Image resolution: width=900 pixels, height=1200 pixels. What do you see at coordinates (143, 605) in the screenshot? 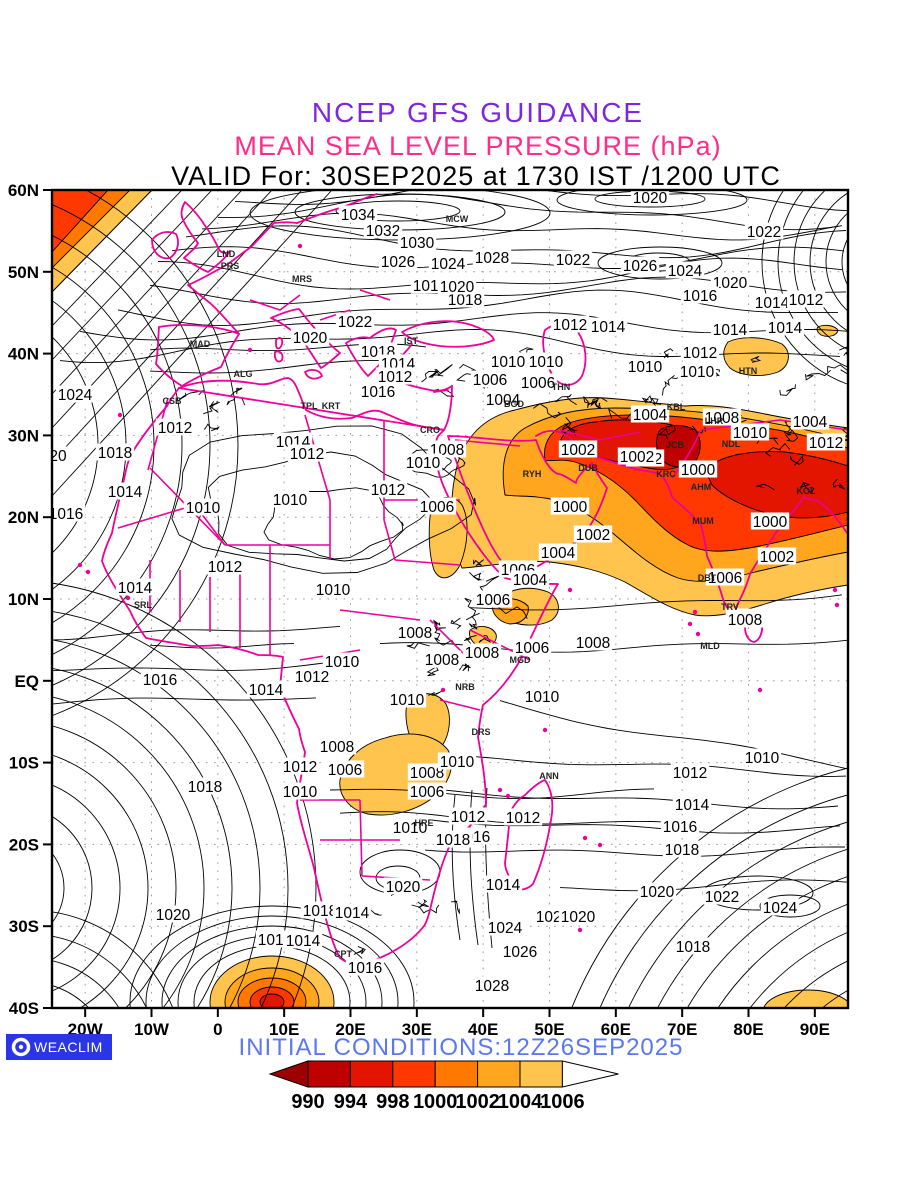
I see `city-label-srl: SRL` at bounding box center [143, 605].